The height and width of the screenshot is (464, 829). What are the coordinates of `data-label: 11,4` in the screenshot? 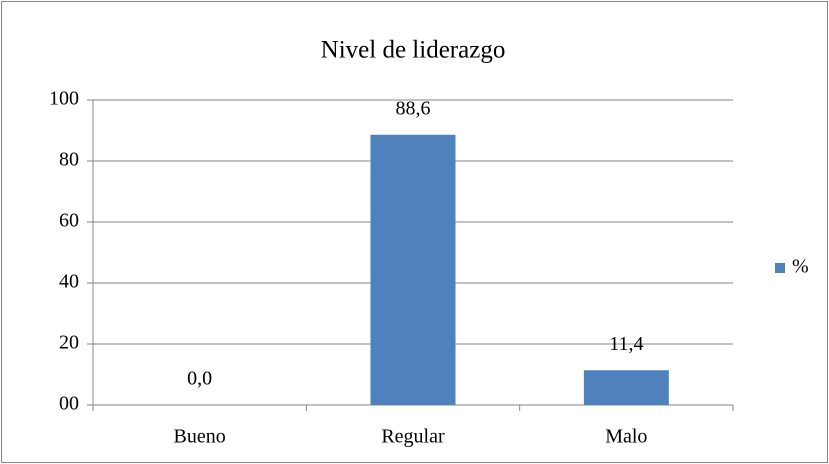 It's located at (626, 344).